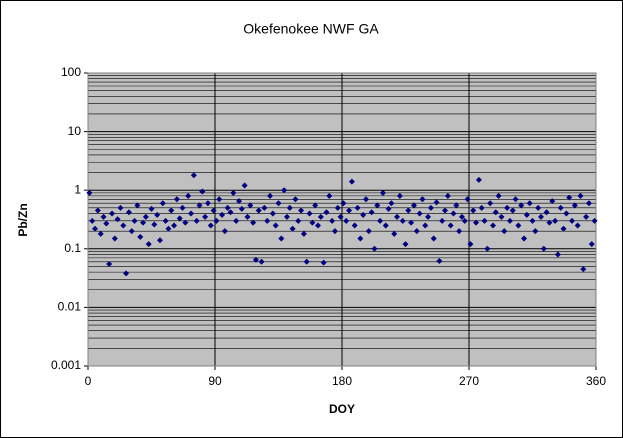 This screenshot has height=438, width=623. Describe the element at coordinates (342, 409) in the screenshot. I see `x-axis-title: DOY` at that location.